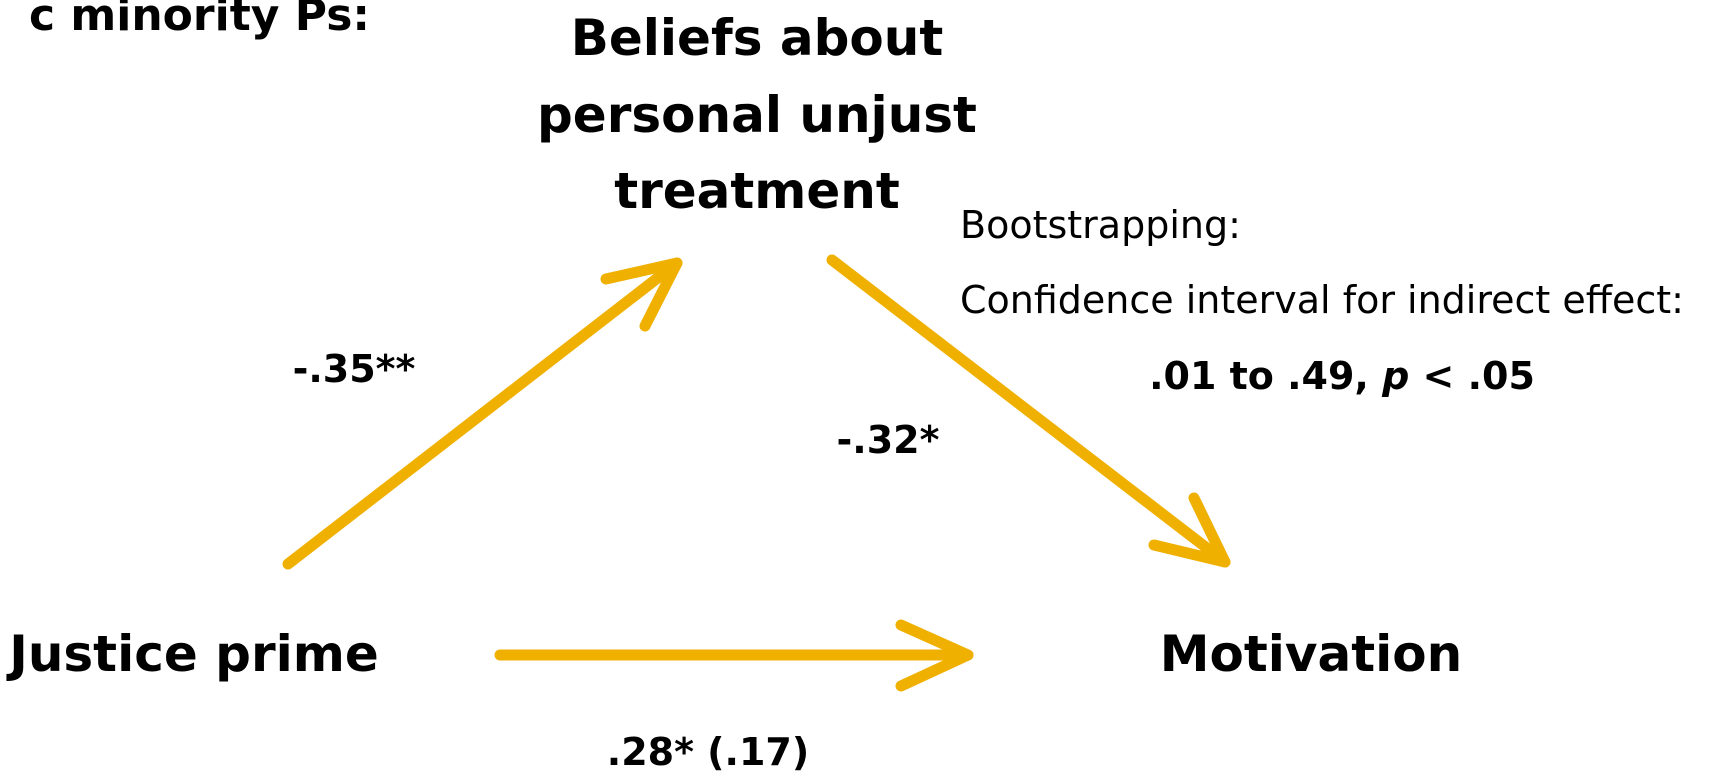 Image resolution: width=1725 pixels, height=776 pixels. I want to click on note-line: Bootstrapping:, so click(1100, 225).